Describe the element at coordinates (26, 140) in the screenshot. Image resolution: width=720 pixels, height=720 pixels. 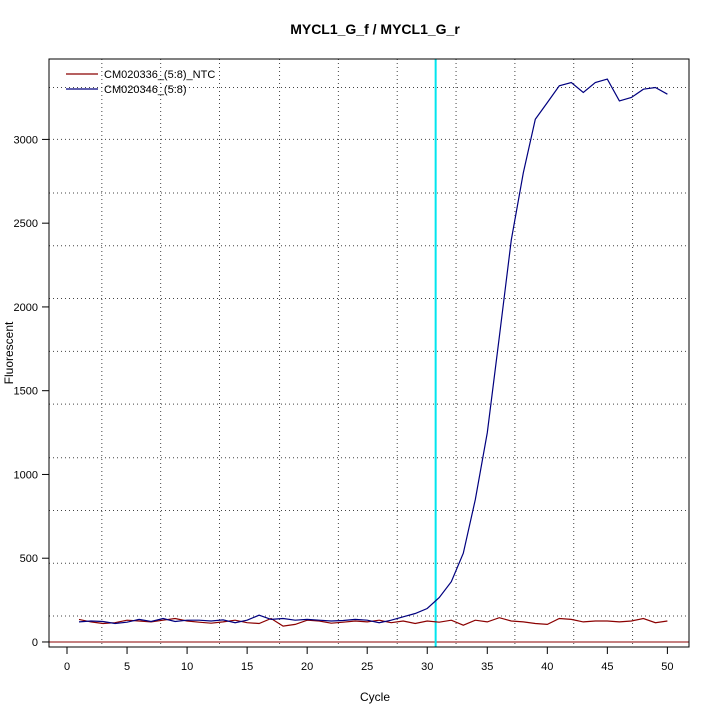
I see `y-tick-label: 3000` at that location.